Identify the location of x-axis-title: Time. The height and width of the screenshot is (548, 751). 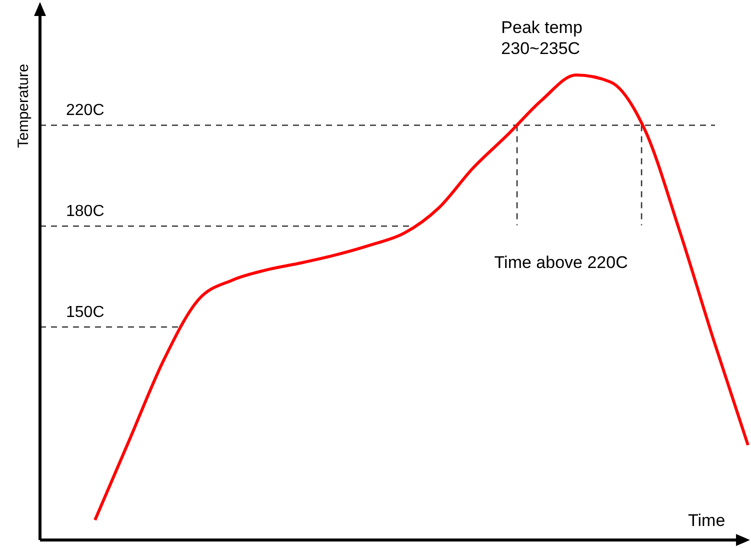
(707, 520).